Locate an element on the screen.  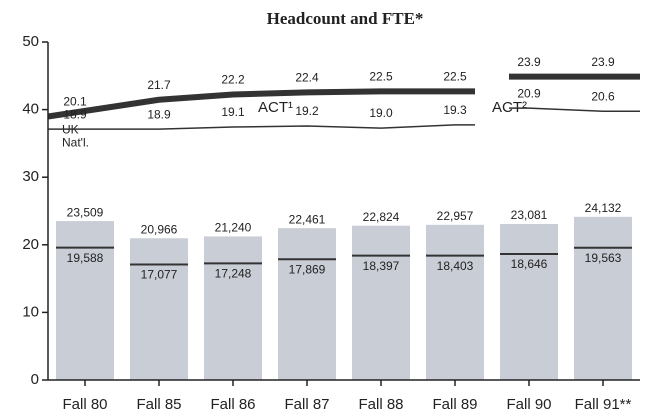
line-label: 20.9 is located at coordinates (529, 93).